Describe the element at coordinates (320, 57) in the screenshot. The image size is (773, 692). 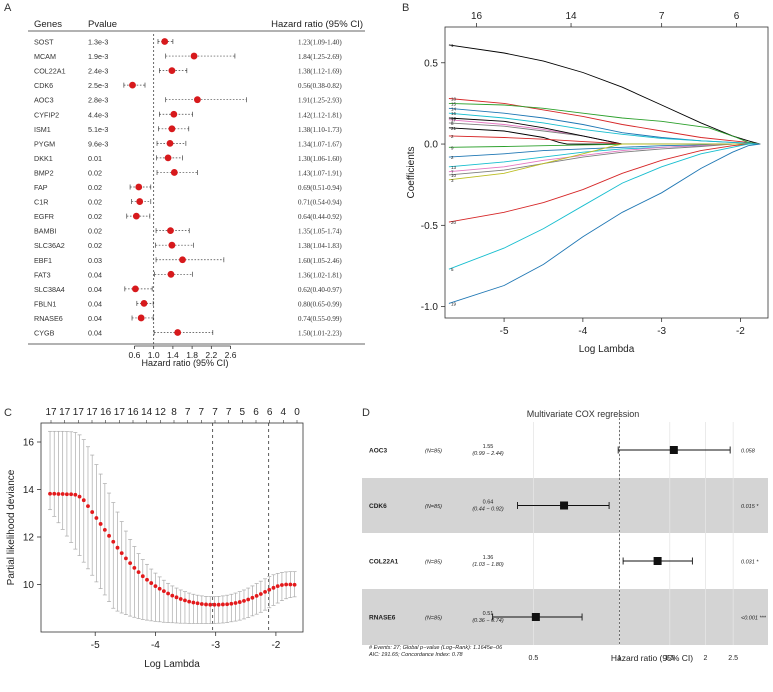
I see `hr-ci-text: 1.84(1.25-2.69)` at that location.